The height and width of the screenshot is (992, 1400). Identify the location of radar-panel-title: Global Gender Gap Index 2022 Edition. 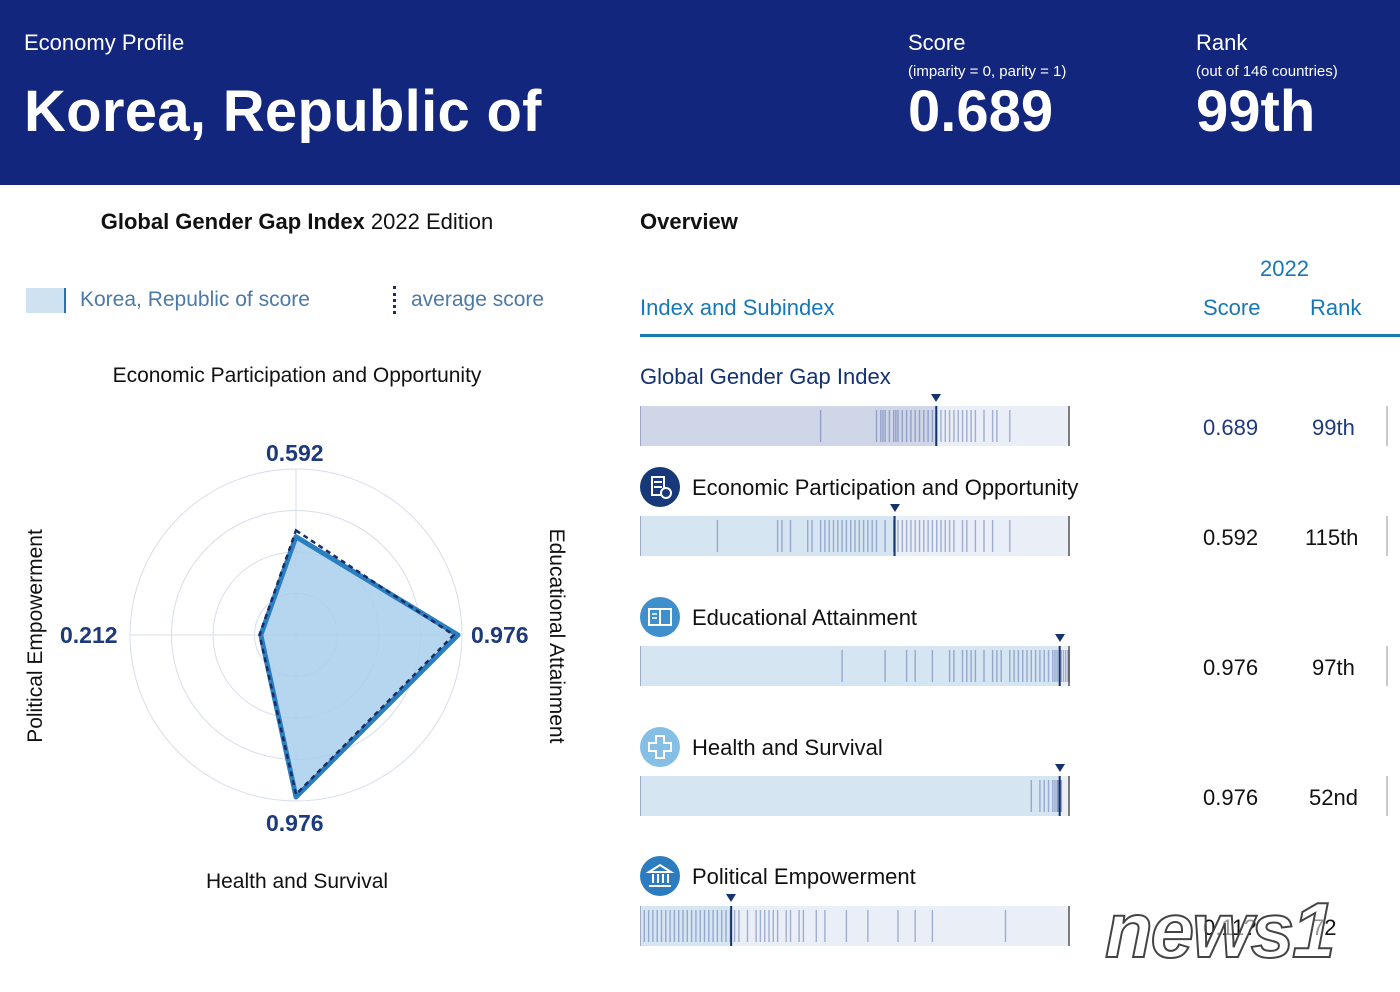
(297, 222).